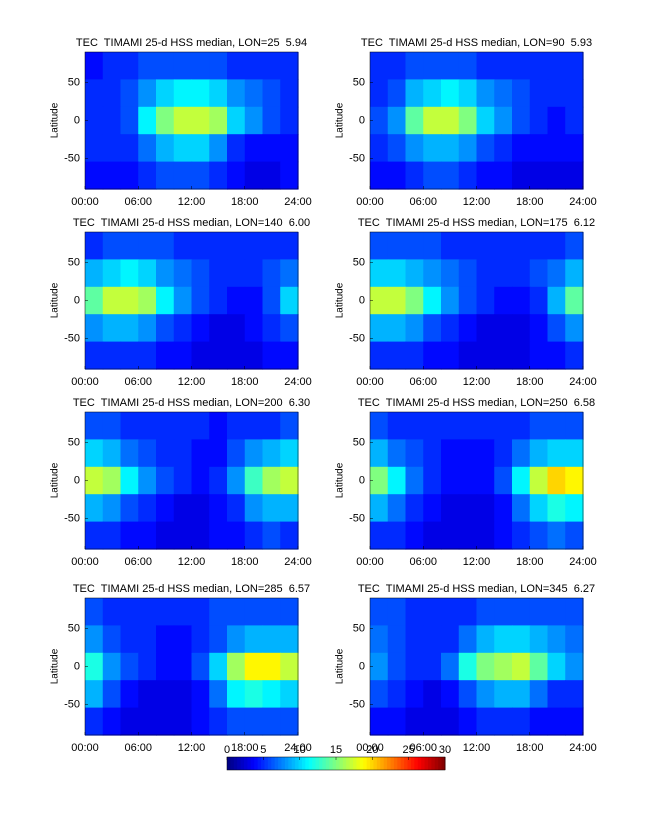 The width and height of the screenshot is (647, 827). I want to click on x-tick-label: 18:00, so click(245, 202).